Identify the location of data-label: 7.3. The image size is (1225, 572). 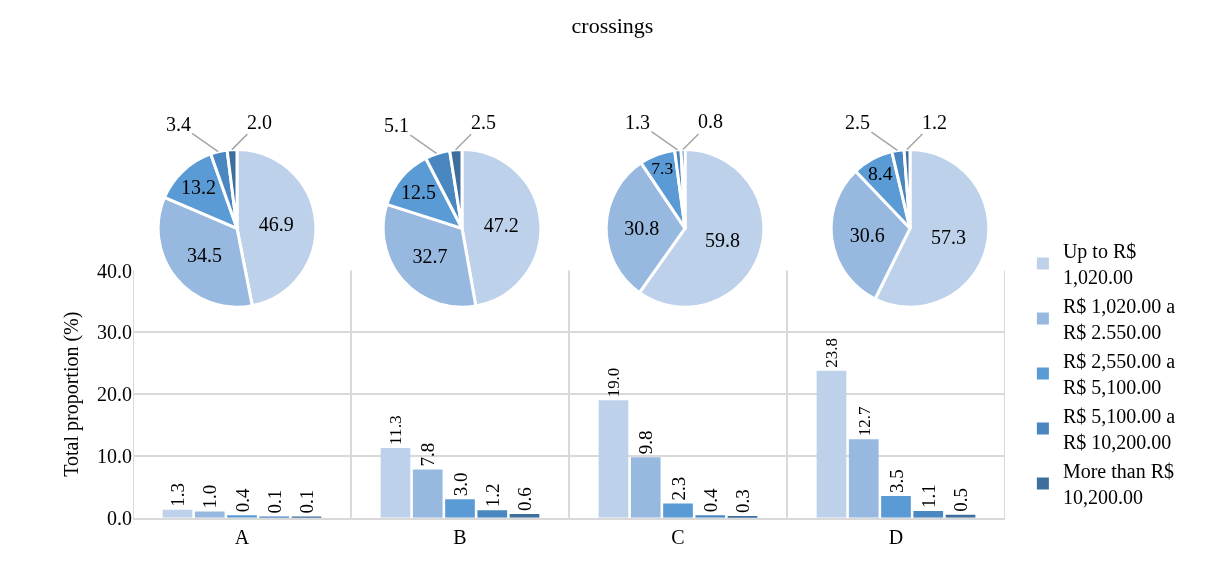
(662, 168).